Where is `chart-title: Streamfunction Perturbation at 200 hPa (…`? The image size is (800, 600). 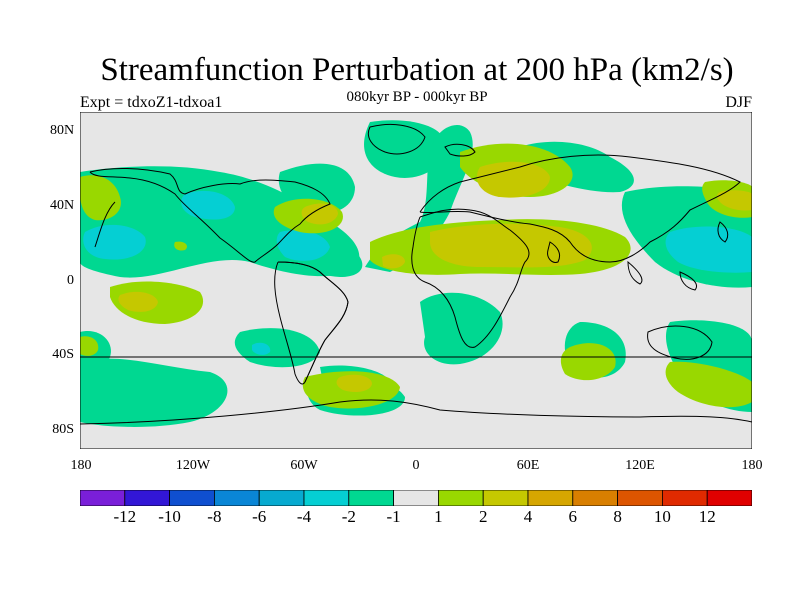
chart-title: Streamfunction Perturbation at 200 hPa (… is located at coordinates (417, 70).